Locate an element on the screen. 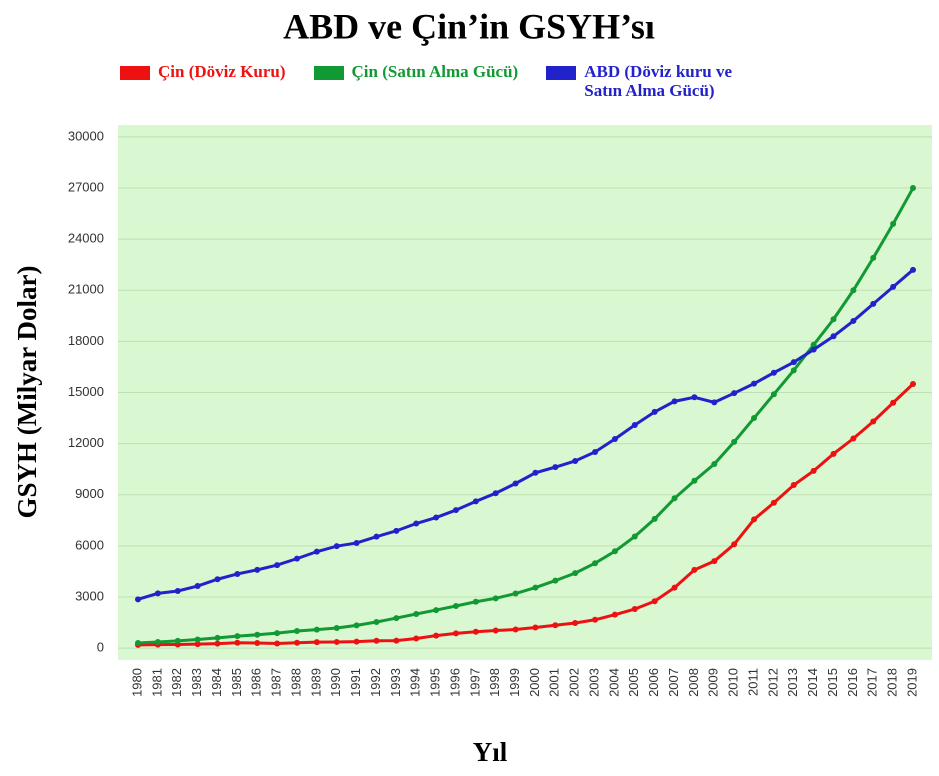  x-tick-label: 1986 is located at coordinates (256, 682).